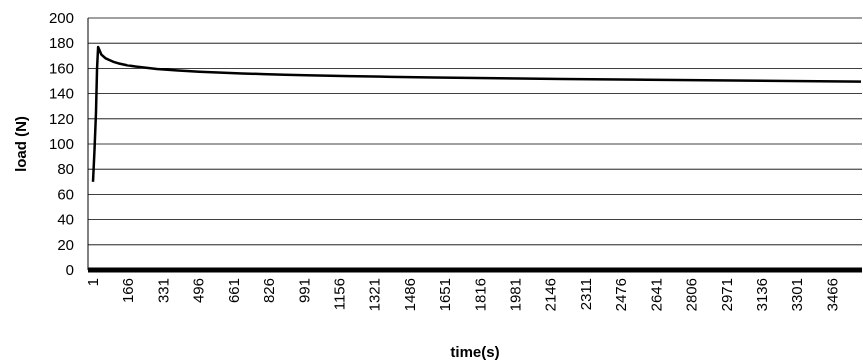  Describe the element at coordinates (128, 290) in the screenshot. I see `x-tick-label: 166` at that location.